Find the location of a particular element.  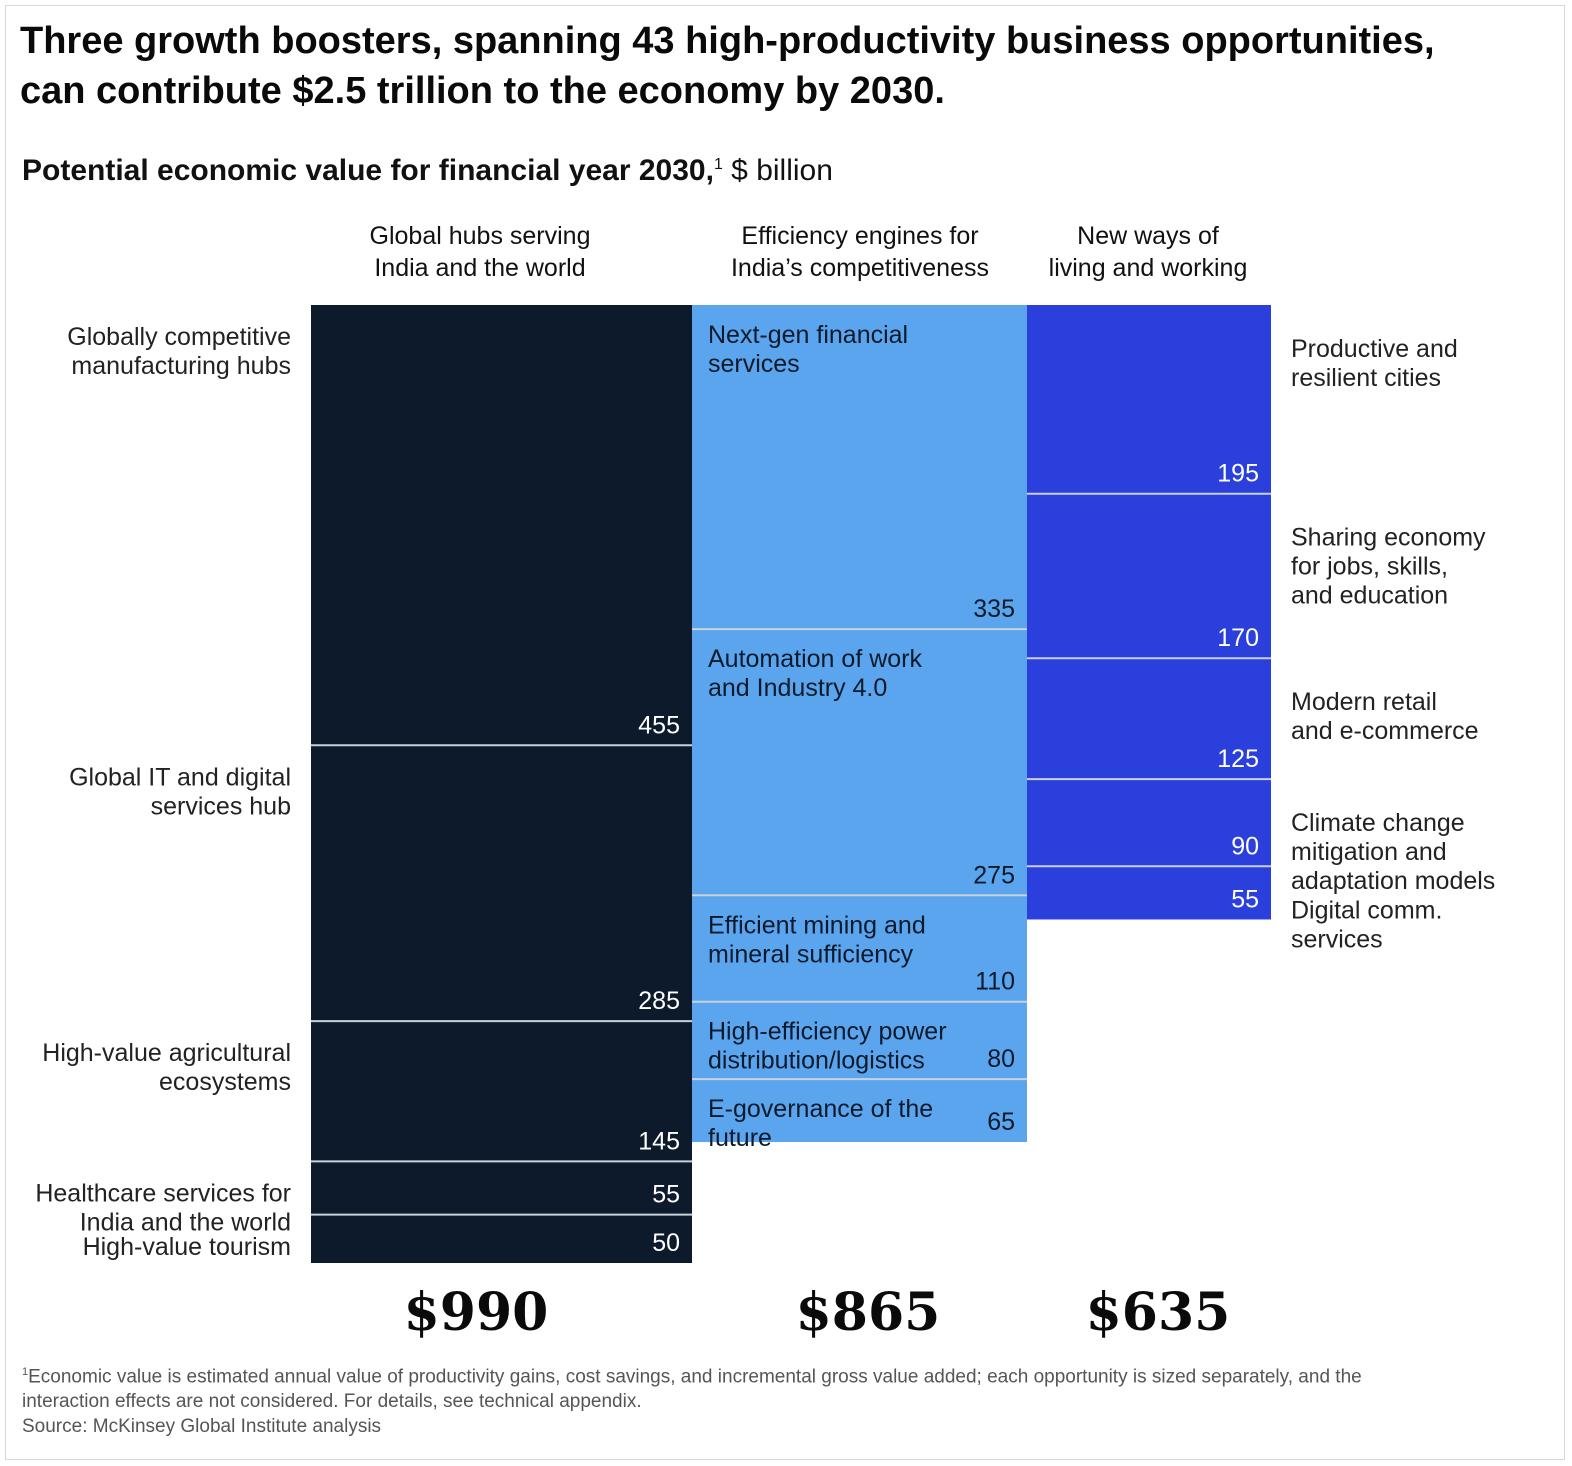

segment-category-label-line: Healthcare services for is located at coordinates (163, 1193).